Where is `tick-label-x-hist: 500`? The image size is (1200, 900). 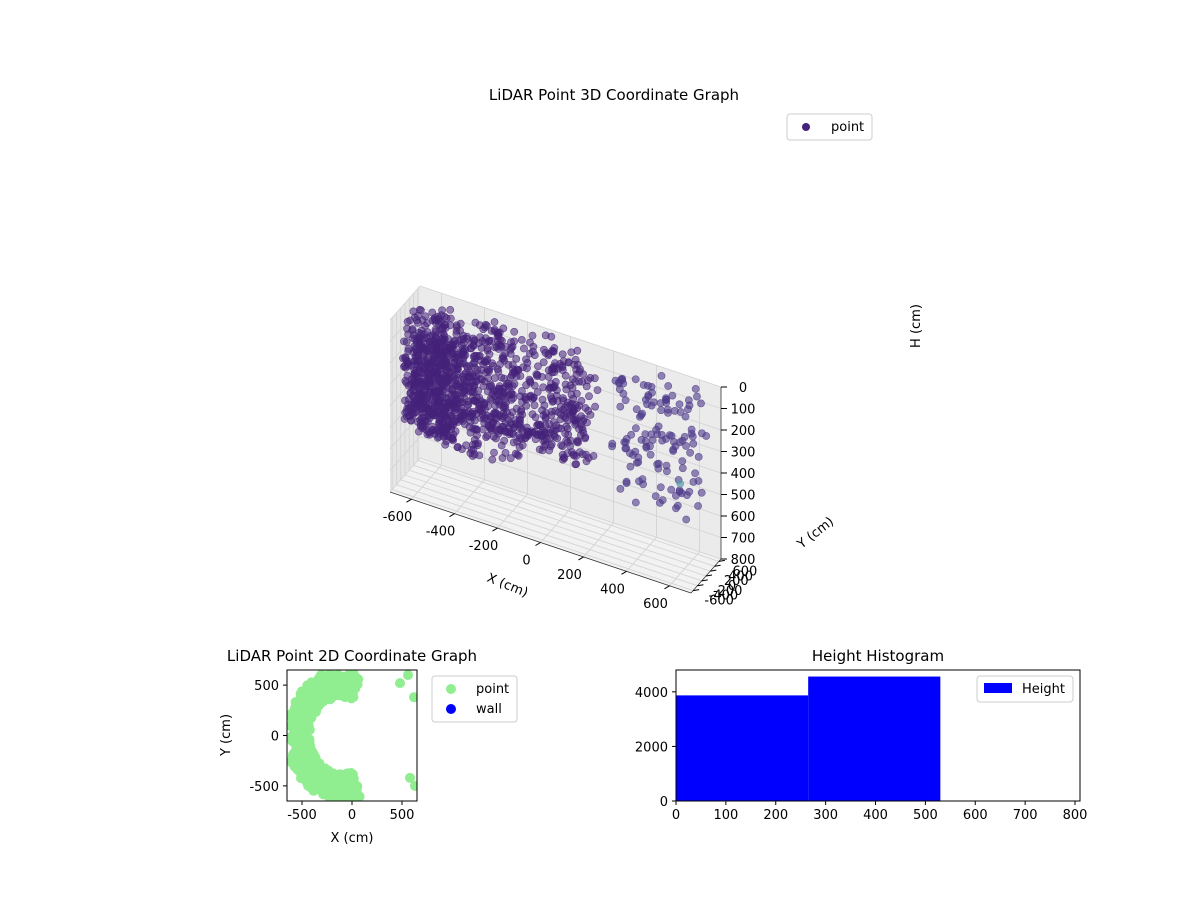
tick-label-x-hist: 500 is located at coordinates (925, 815).